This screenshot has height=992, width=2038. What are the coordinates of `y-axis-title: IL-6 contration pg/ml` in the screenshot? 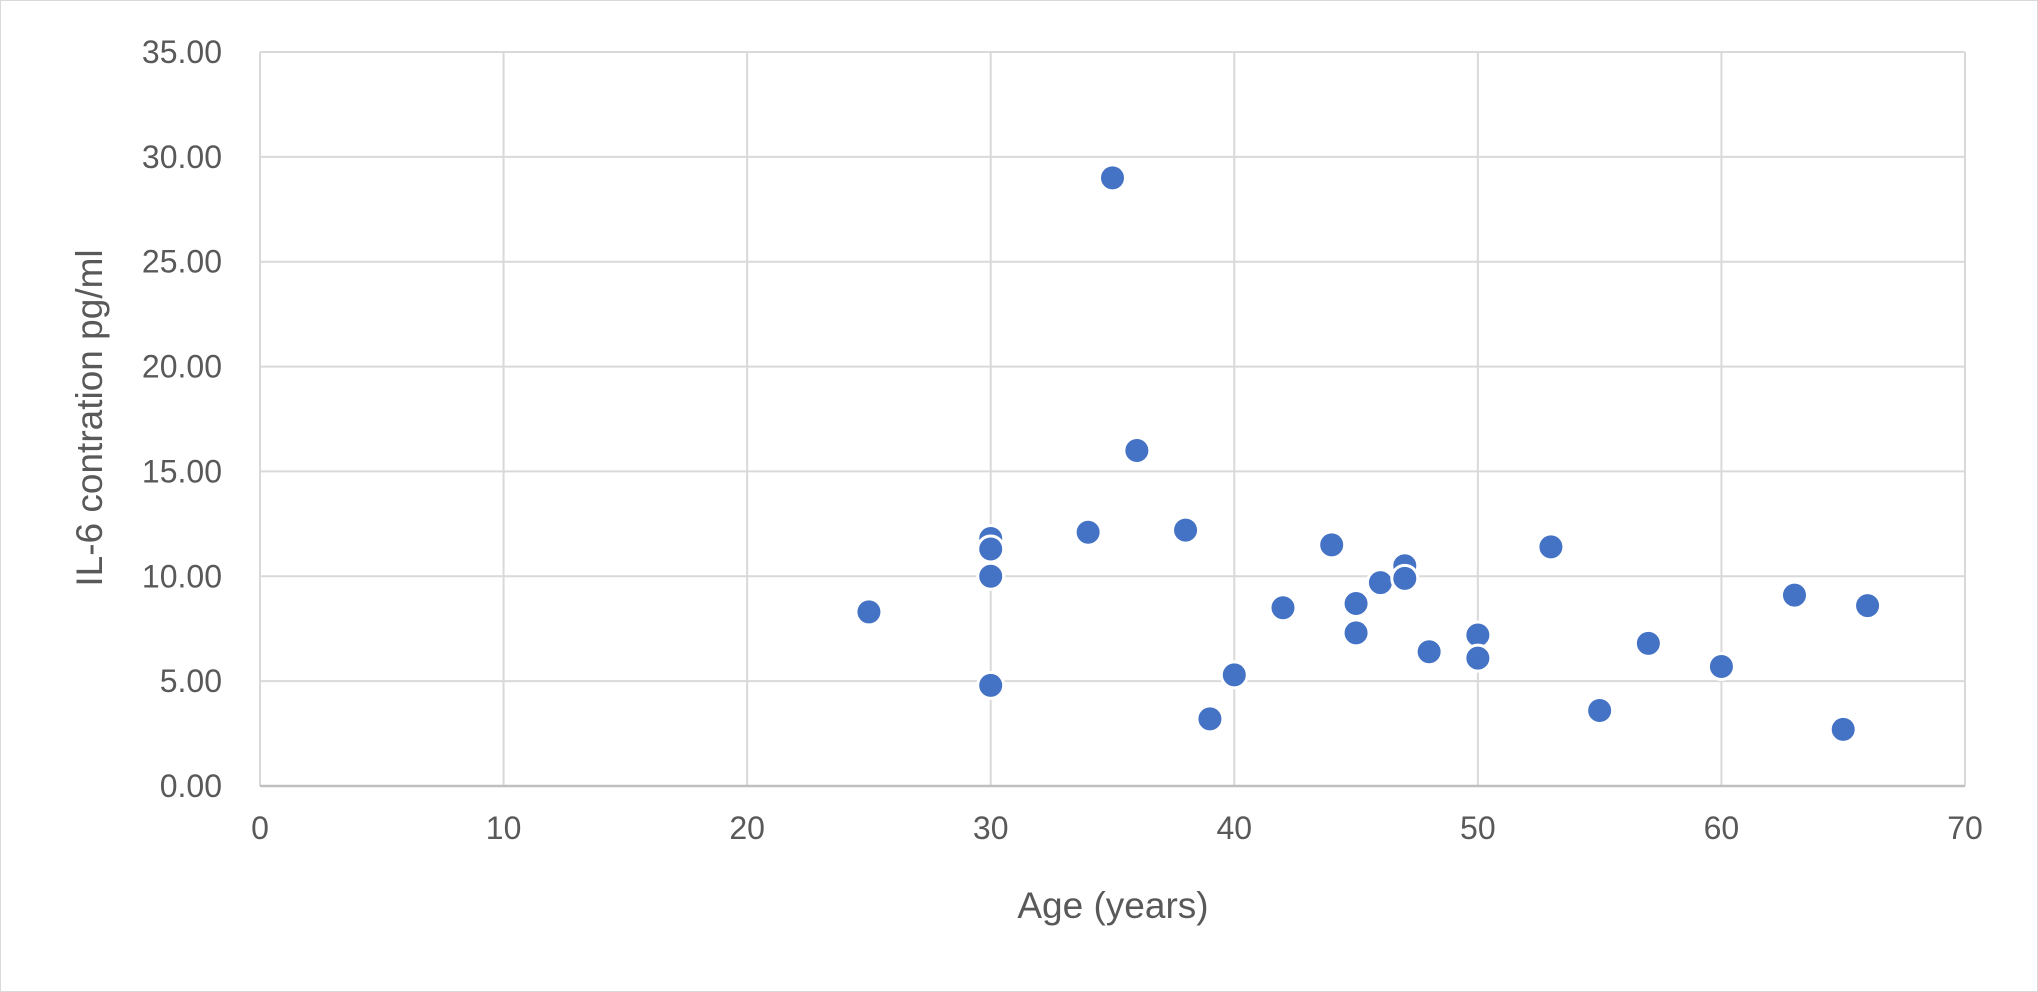 It's located at (89, 417).